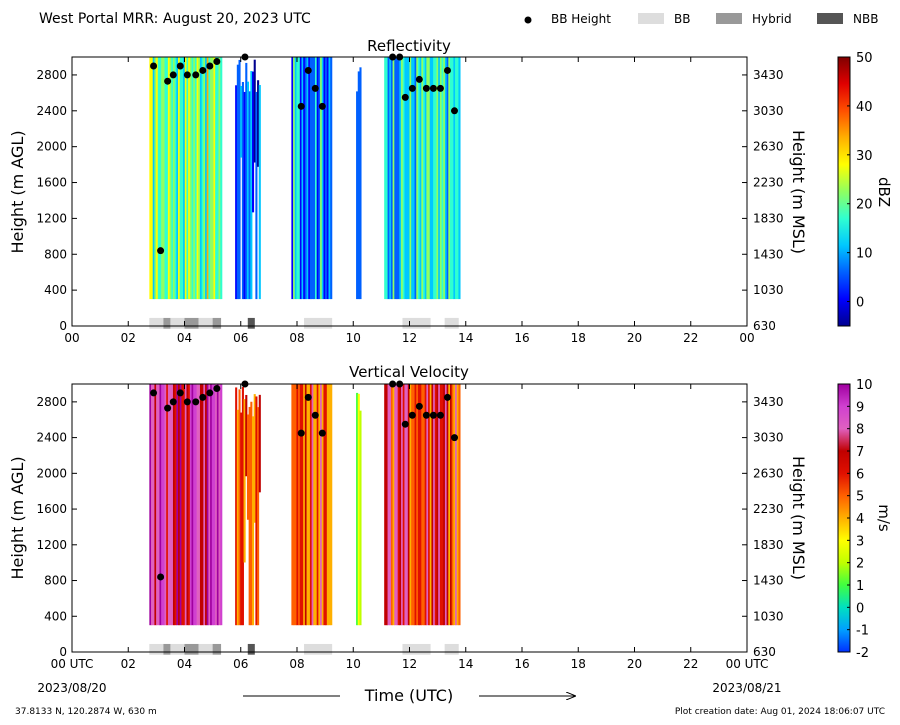  Describe the element at coordinates (581, 19) in the screenshot. I see `legend-label: BB Height` at that location.